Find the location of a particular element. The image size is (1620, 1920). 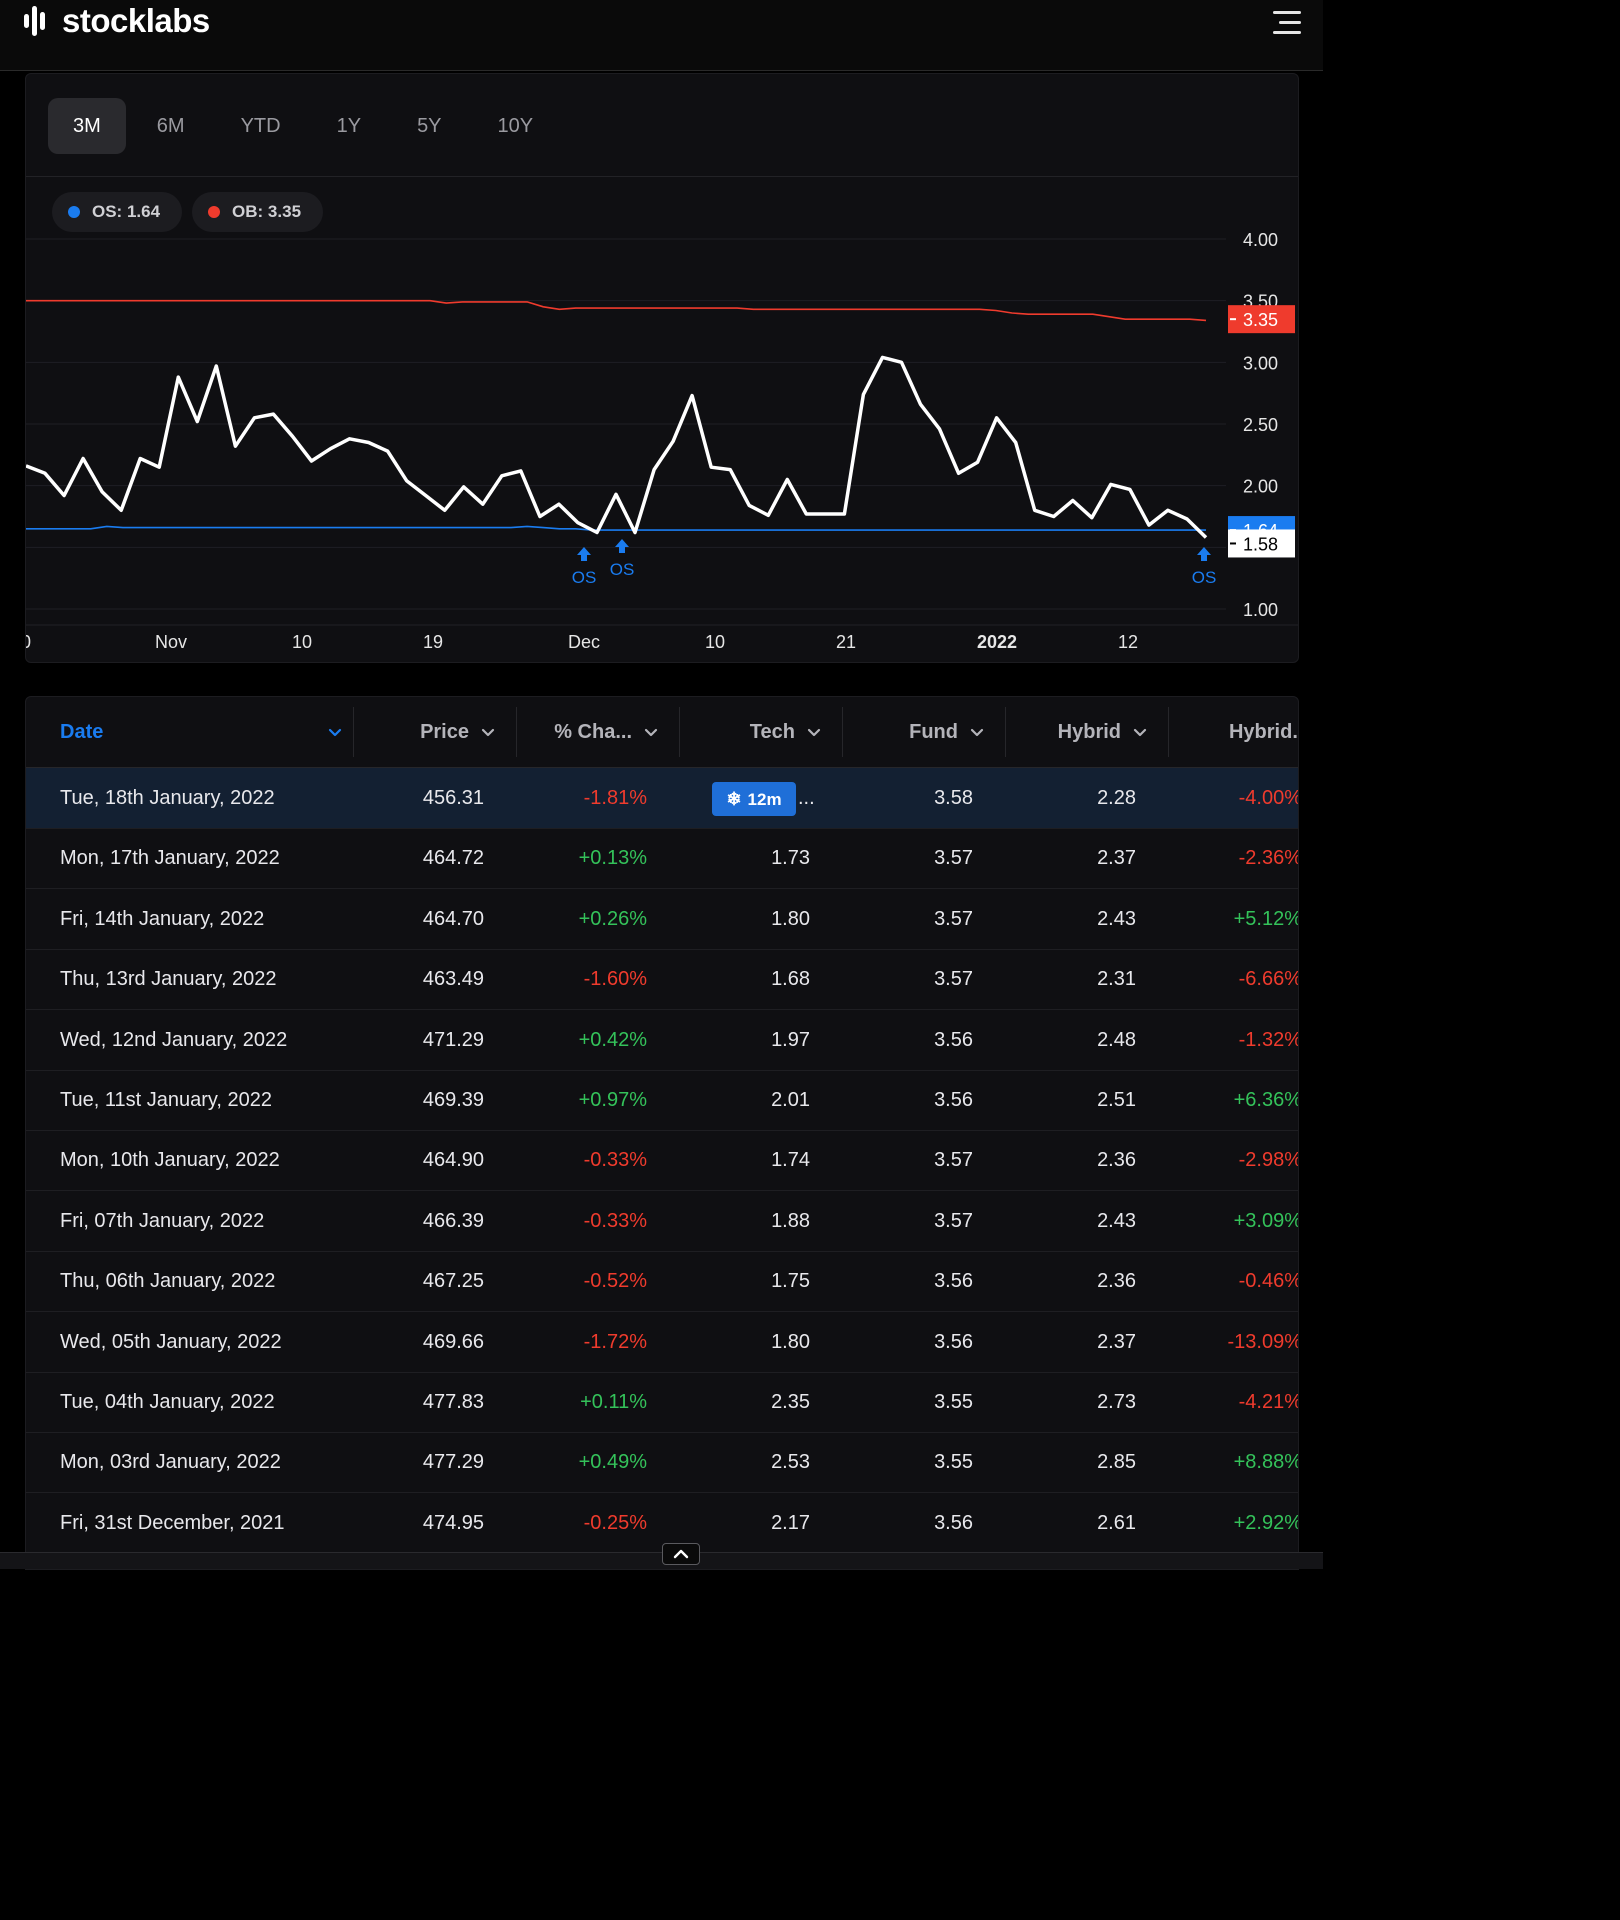

cell-date: Wed, 05th January, 2022 is located at coordinates (171, 1341).